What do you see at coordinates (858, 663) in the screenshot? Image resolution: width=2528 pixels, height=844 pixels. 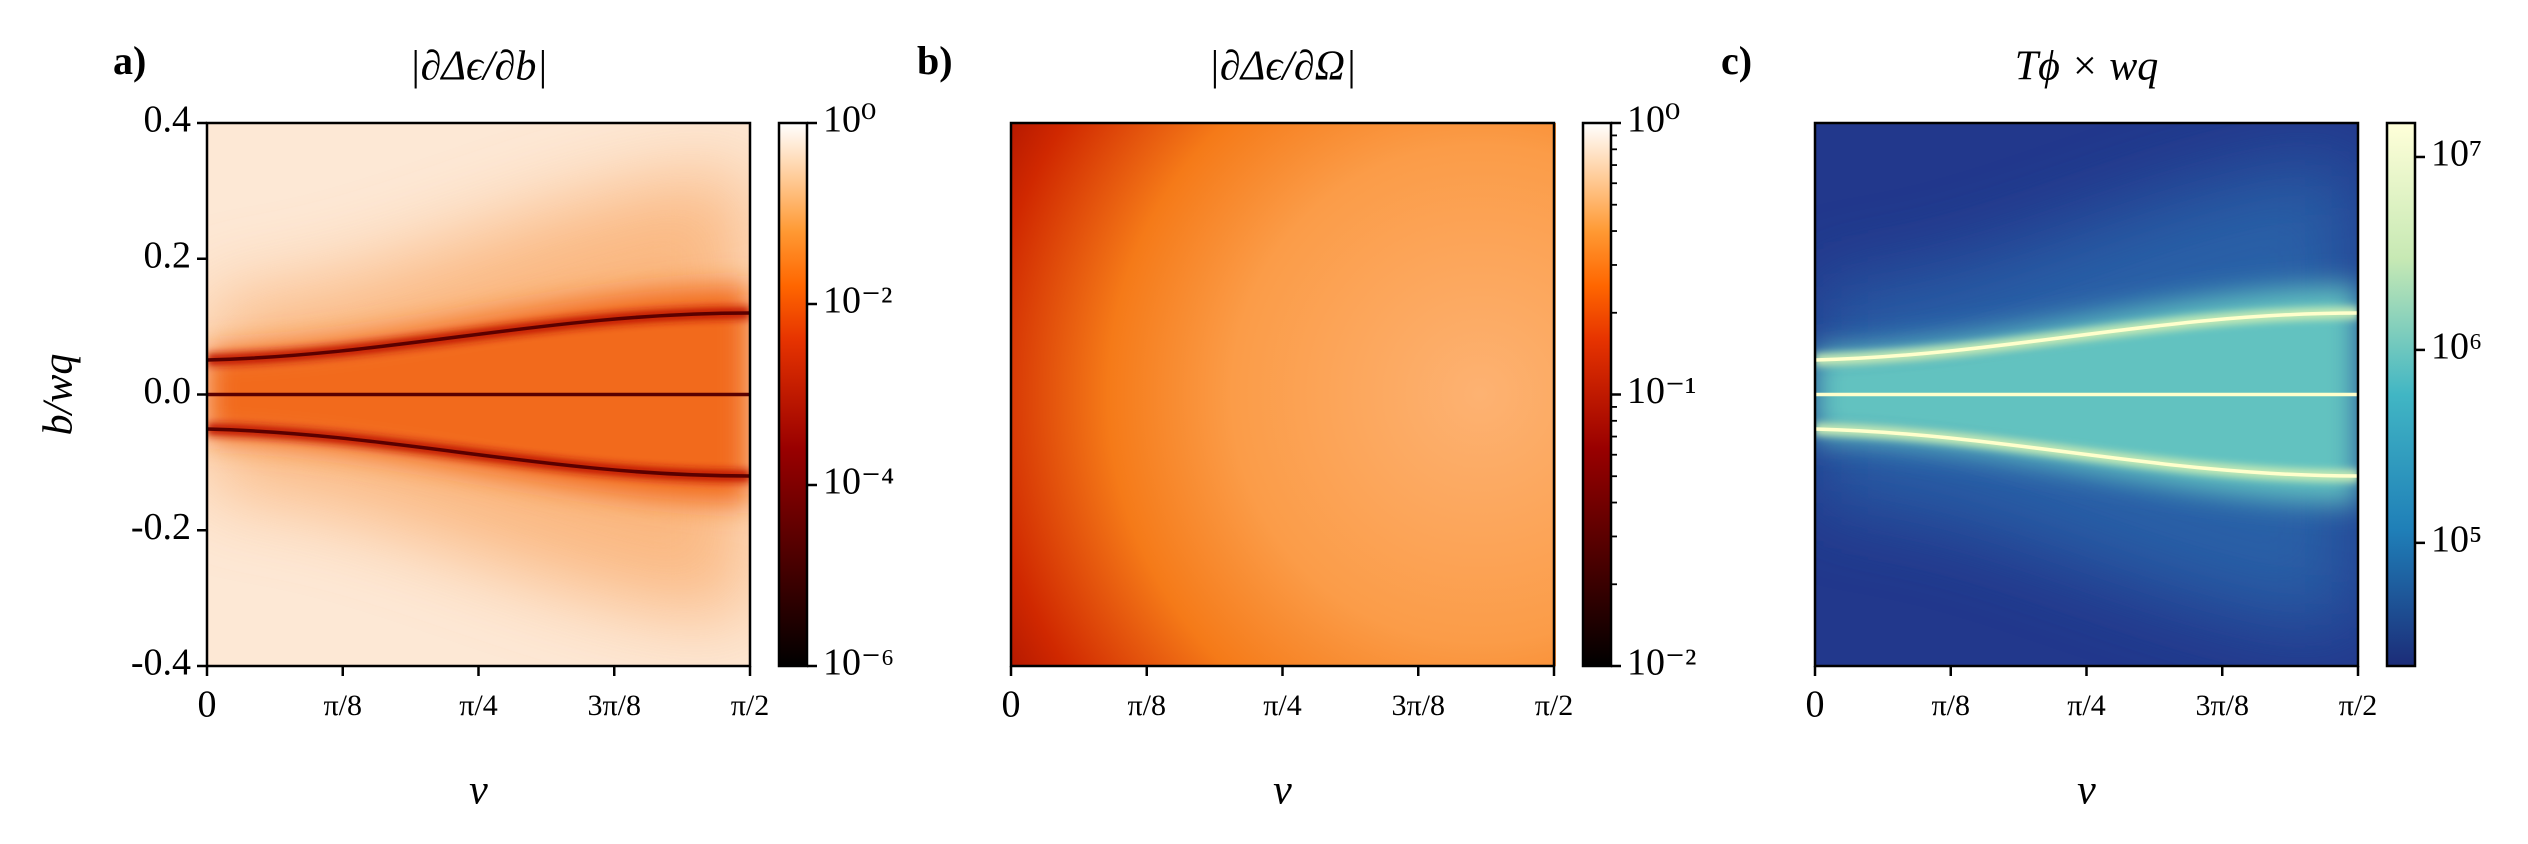 I see `colorbar-tick-label: 10⁻⁶` at bounding box center [858, 663].